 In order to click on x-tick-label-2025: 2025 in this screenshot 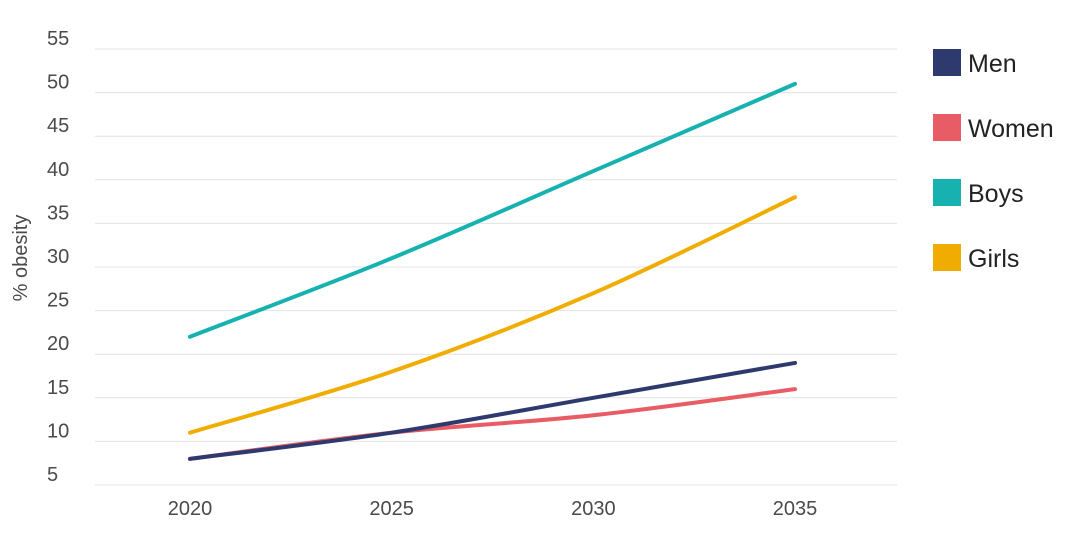, I will do `click(391, 509)`.